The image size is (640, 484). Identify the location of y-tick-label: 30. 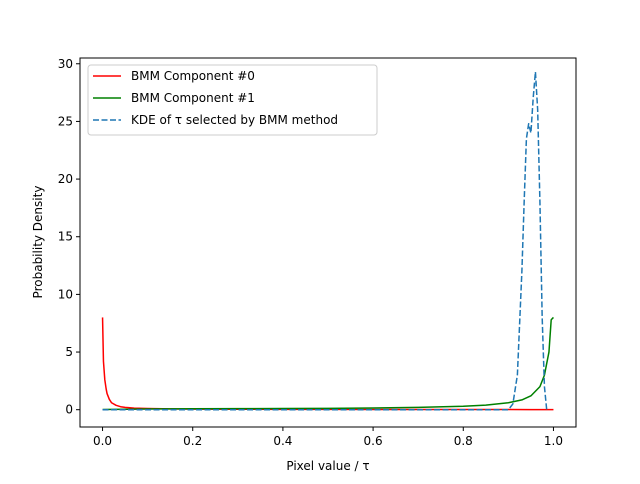
(65, 64).